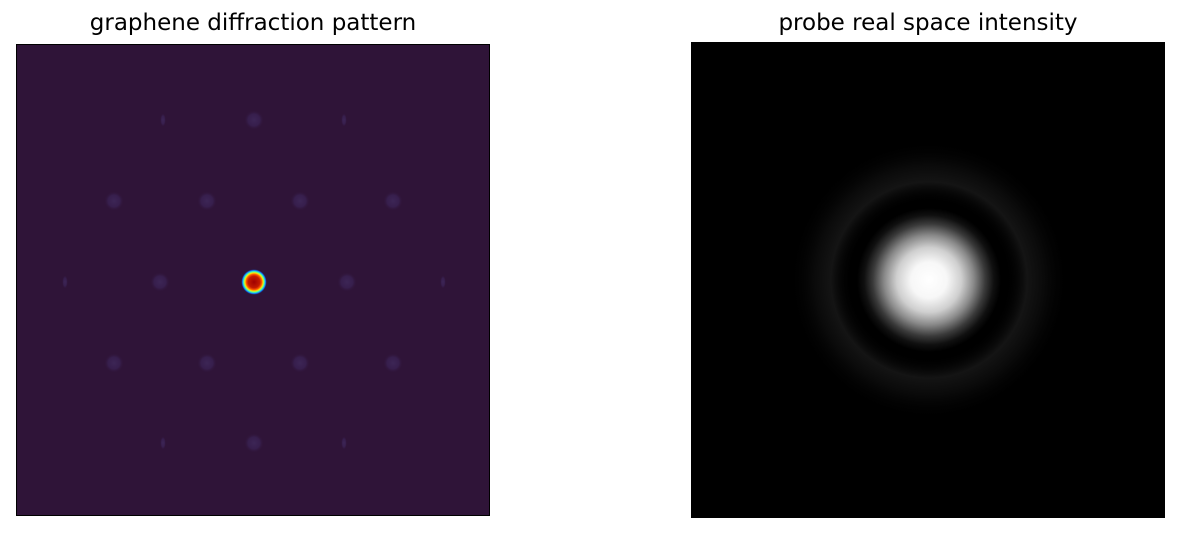  I want to click on central-beam, so click(254, 282).